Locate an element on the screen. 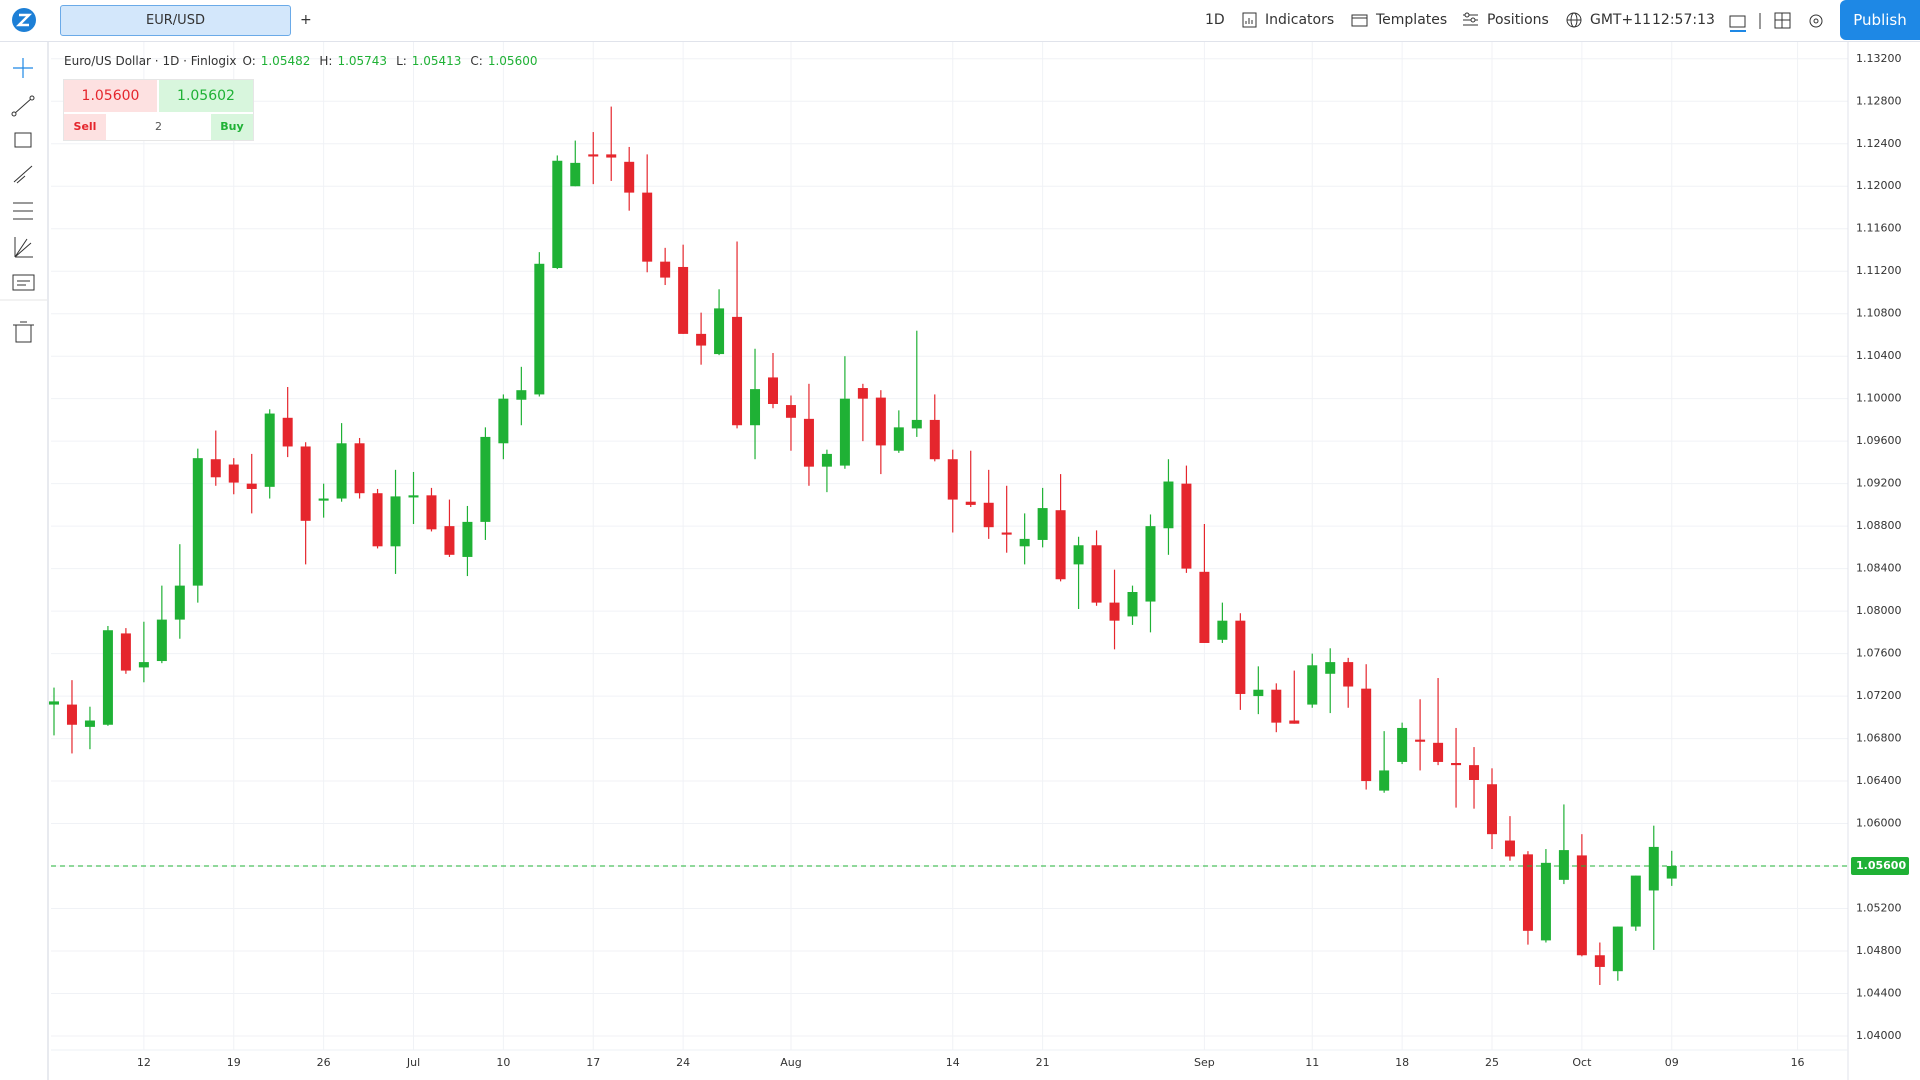 The height and width of the screenshot is (1080, 1920). legend-title: Euro/US Dollar · 1D · Finlogix is located at coordinates (150, 61).